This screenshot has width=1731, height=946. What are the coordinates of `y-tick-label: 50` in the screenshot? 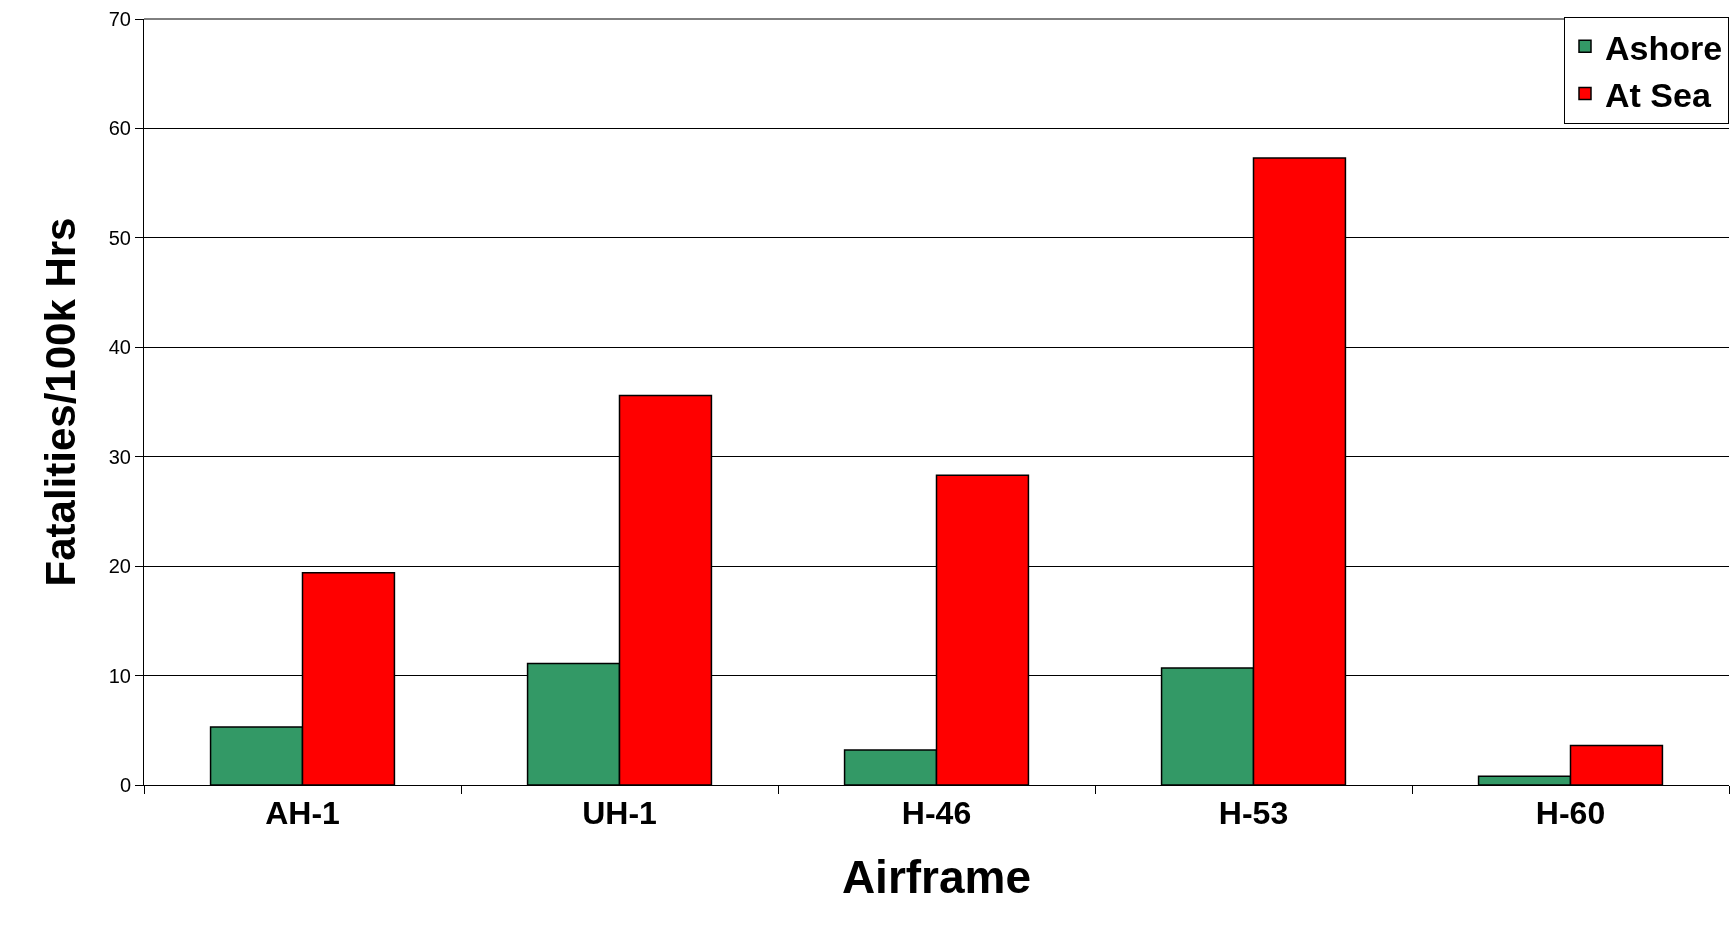 It's located at (119, 237).